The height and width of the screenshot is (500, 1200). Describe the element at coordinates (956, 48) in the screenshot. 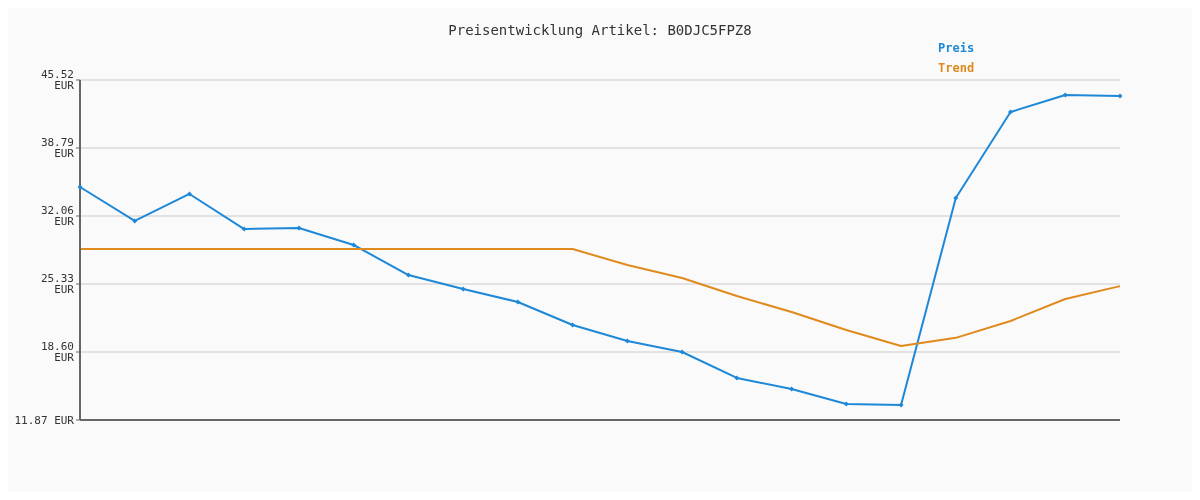

I see `text: Preis` at that location.